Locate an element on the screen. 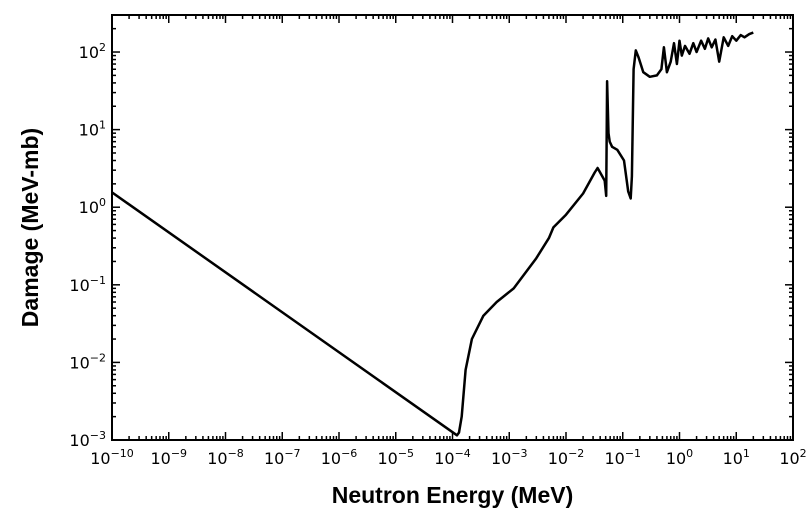  x-tick-label: 10⁻⁷ is located at coordinates (282, 457).